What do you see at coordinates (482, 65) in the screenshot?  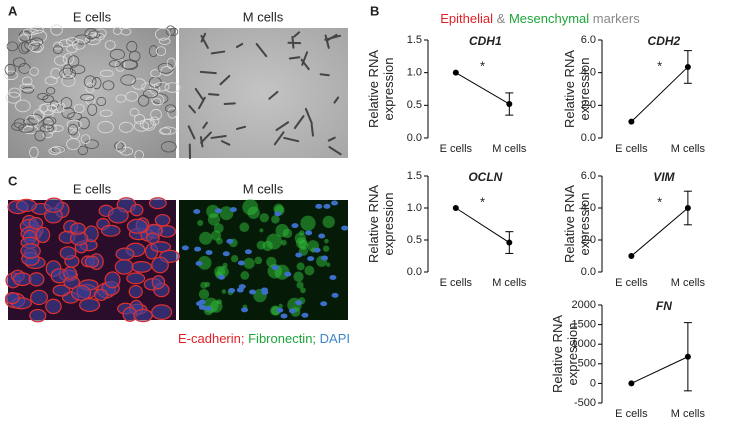 I see `significance: *` at bounding box center [482, 65].